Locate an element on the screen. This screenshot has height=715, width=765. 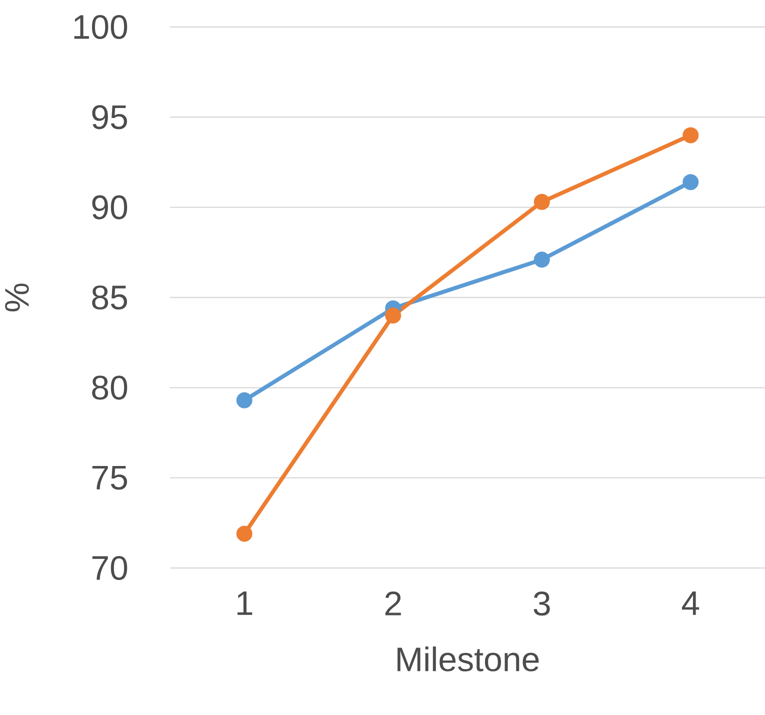
x-axis-title: Milestone is located at coordinates (468, 659).